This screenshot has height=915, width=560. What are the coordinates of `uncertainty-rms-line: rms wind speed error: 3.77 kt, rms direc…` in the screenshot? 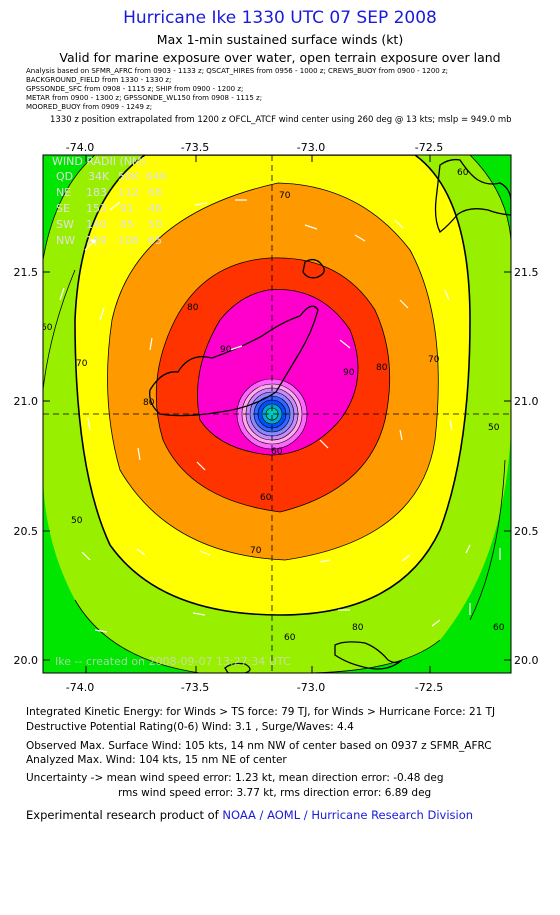 It's located at (275, 793).